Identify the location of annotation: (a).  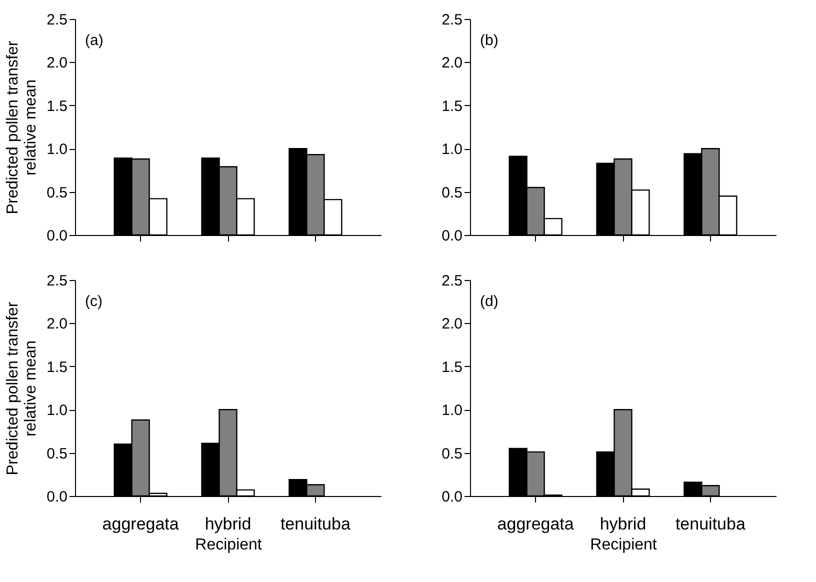
(94, 40).